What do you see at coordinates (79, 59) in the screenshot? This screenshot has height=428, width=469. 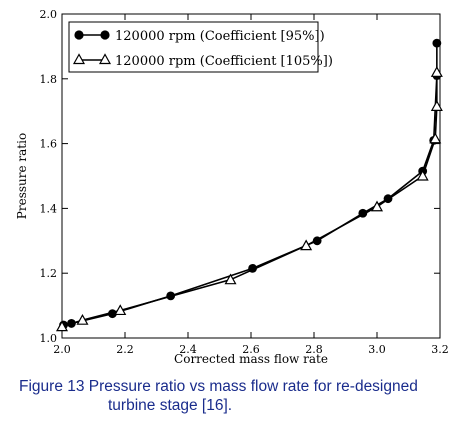 I see `legend-triangle-marker-left` at bounding box center [79, 59].